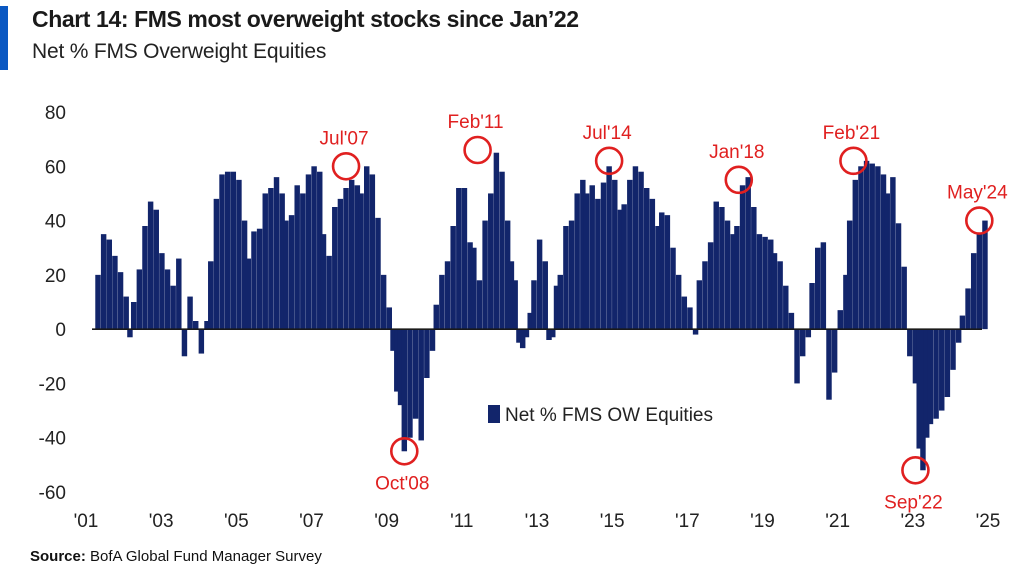 This screenshot has height=575, width=1024. Describe the element at coordinates (203, 556) in the screenshot. I see `source-text: BofA Global Fund Manager Survey` at that location.